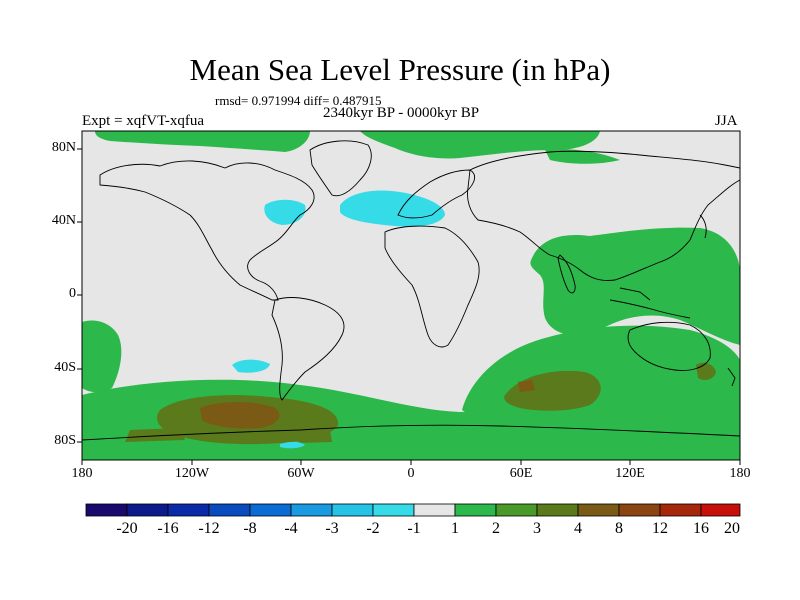 This screenshot has height=600, width=800. What do you see at coordinates (521, 473) in the screenshot?
I see `x-label-60e: 60E` at bounding box center [521, 473].